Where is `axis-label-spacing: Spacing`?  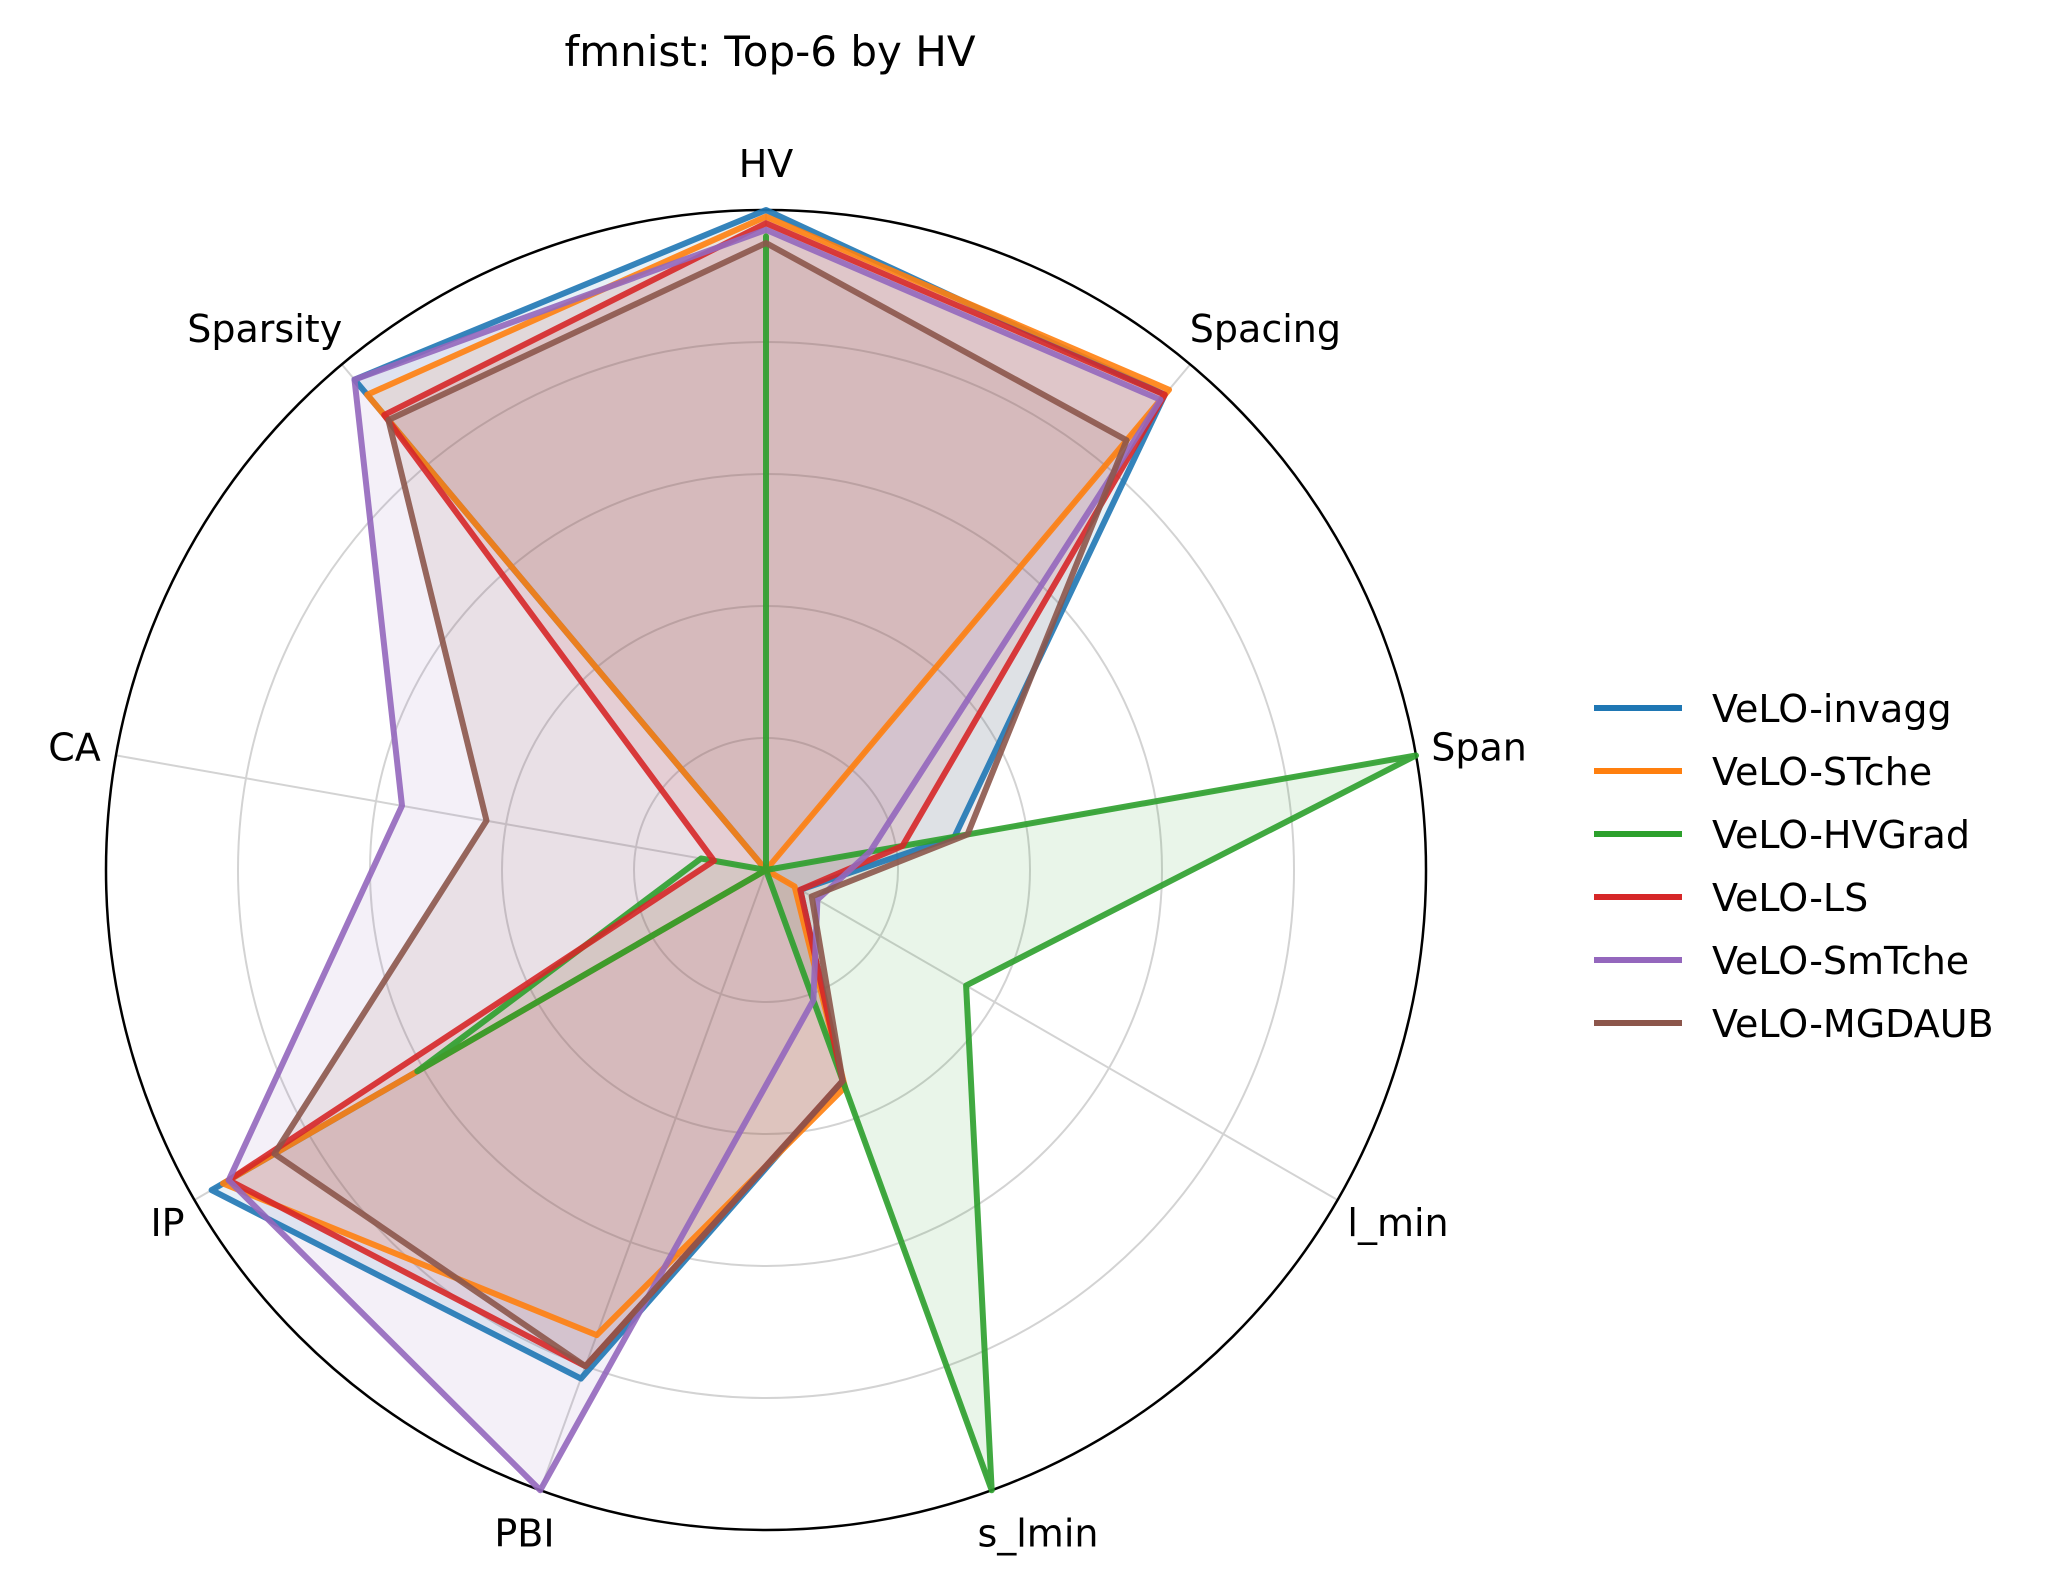 axis-label-spacing: Spacing is located at coordinates (1265, 329).